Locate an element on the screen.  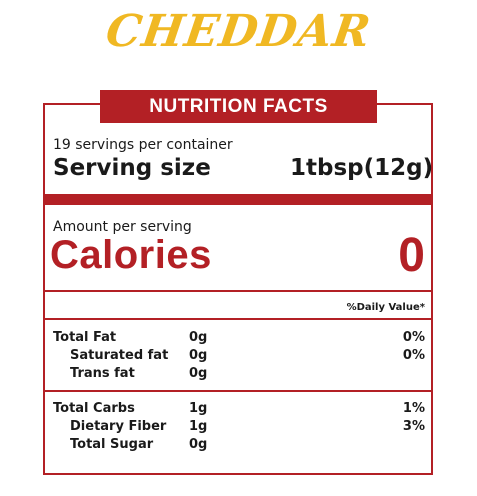
nutrition-facts-banner: NUTRITION FACTS is located at coordinates (238, 106).